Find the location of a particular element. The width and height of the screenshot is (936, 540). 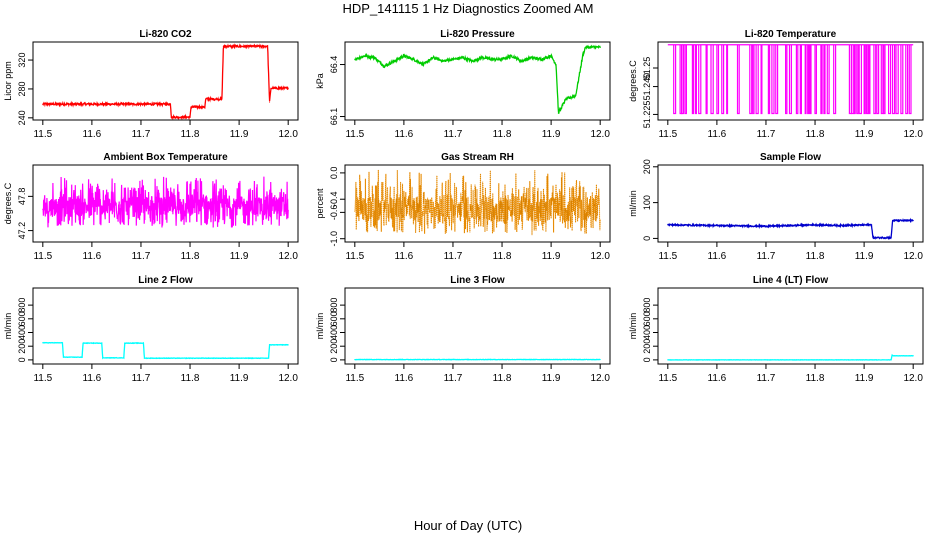

x-tick-label: 11.9 is located at coordinates (551, 256).